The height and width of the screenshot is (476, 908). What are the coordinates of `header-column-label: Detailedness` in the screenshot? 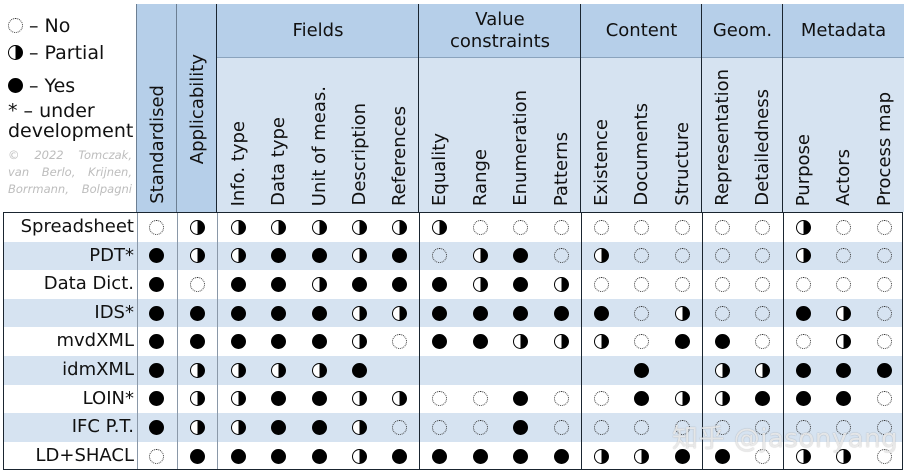 It's located at (762, 147).